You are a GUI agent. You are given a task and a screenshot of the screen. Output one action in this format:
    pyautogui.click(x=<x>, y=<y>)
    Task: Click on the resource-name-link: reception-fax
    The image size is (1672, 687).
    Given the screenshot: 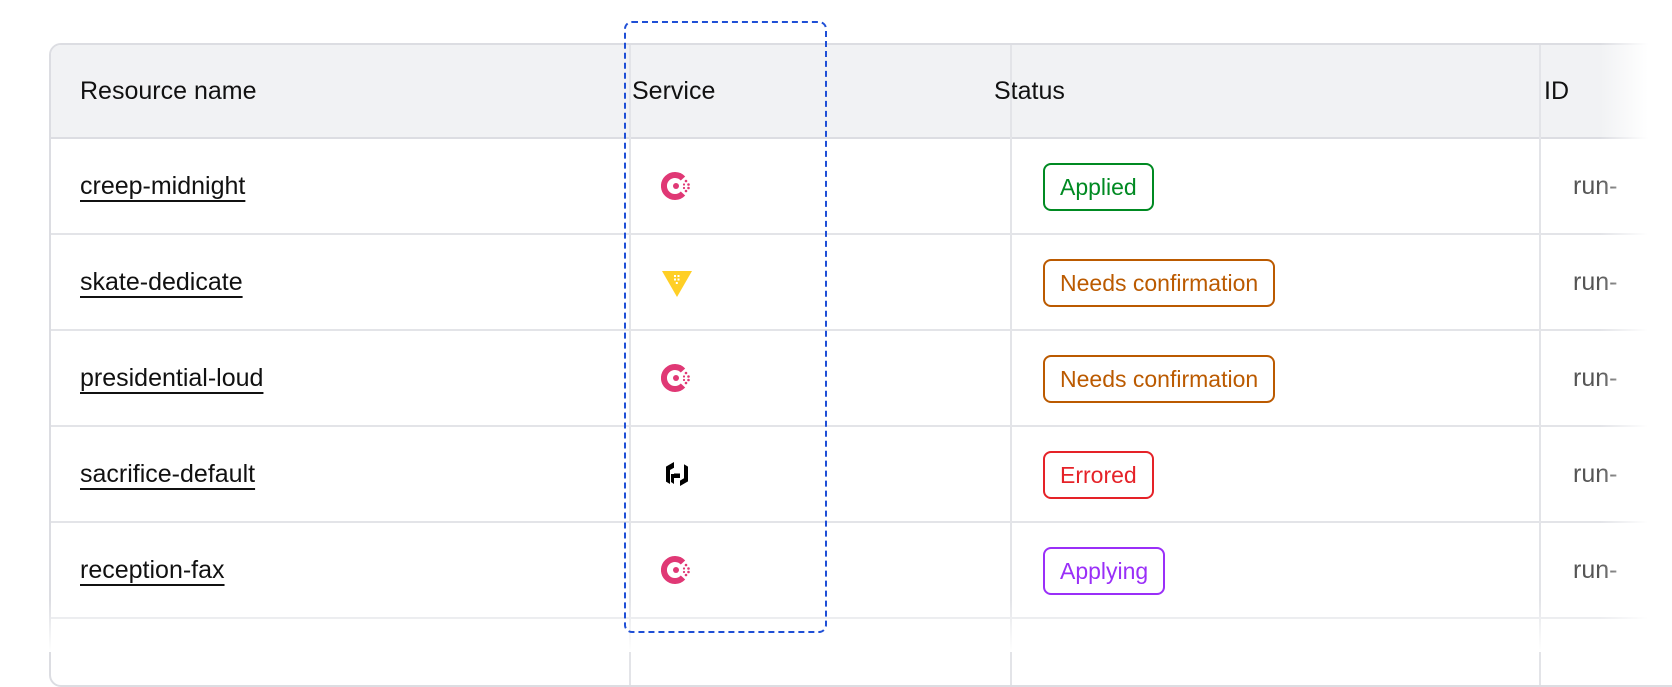 What is the action you would take?
    pyautogui.click(x=152, y=570)
    